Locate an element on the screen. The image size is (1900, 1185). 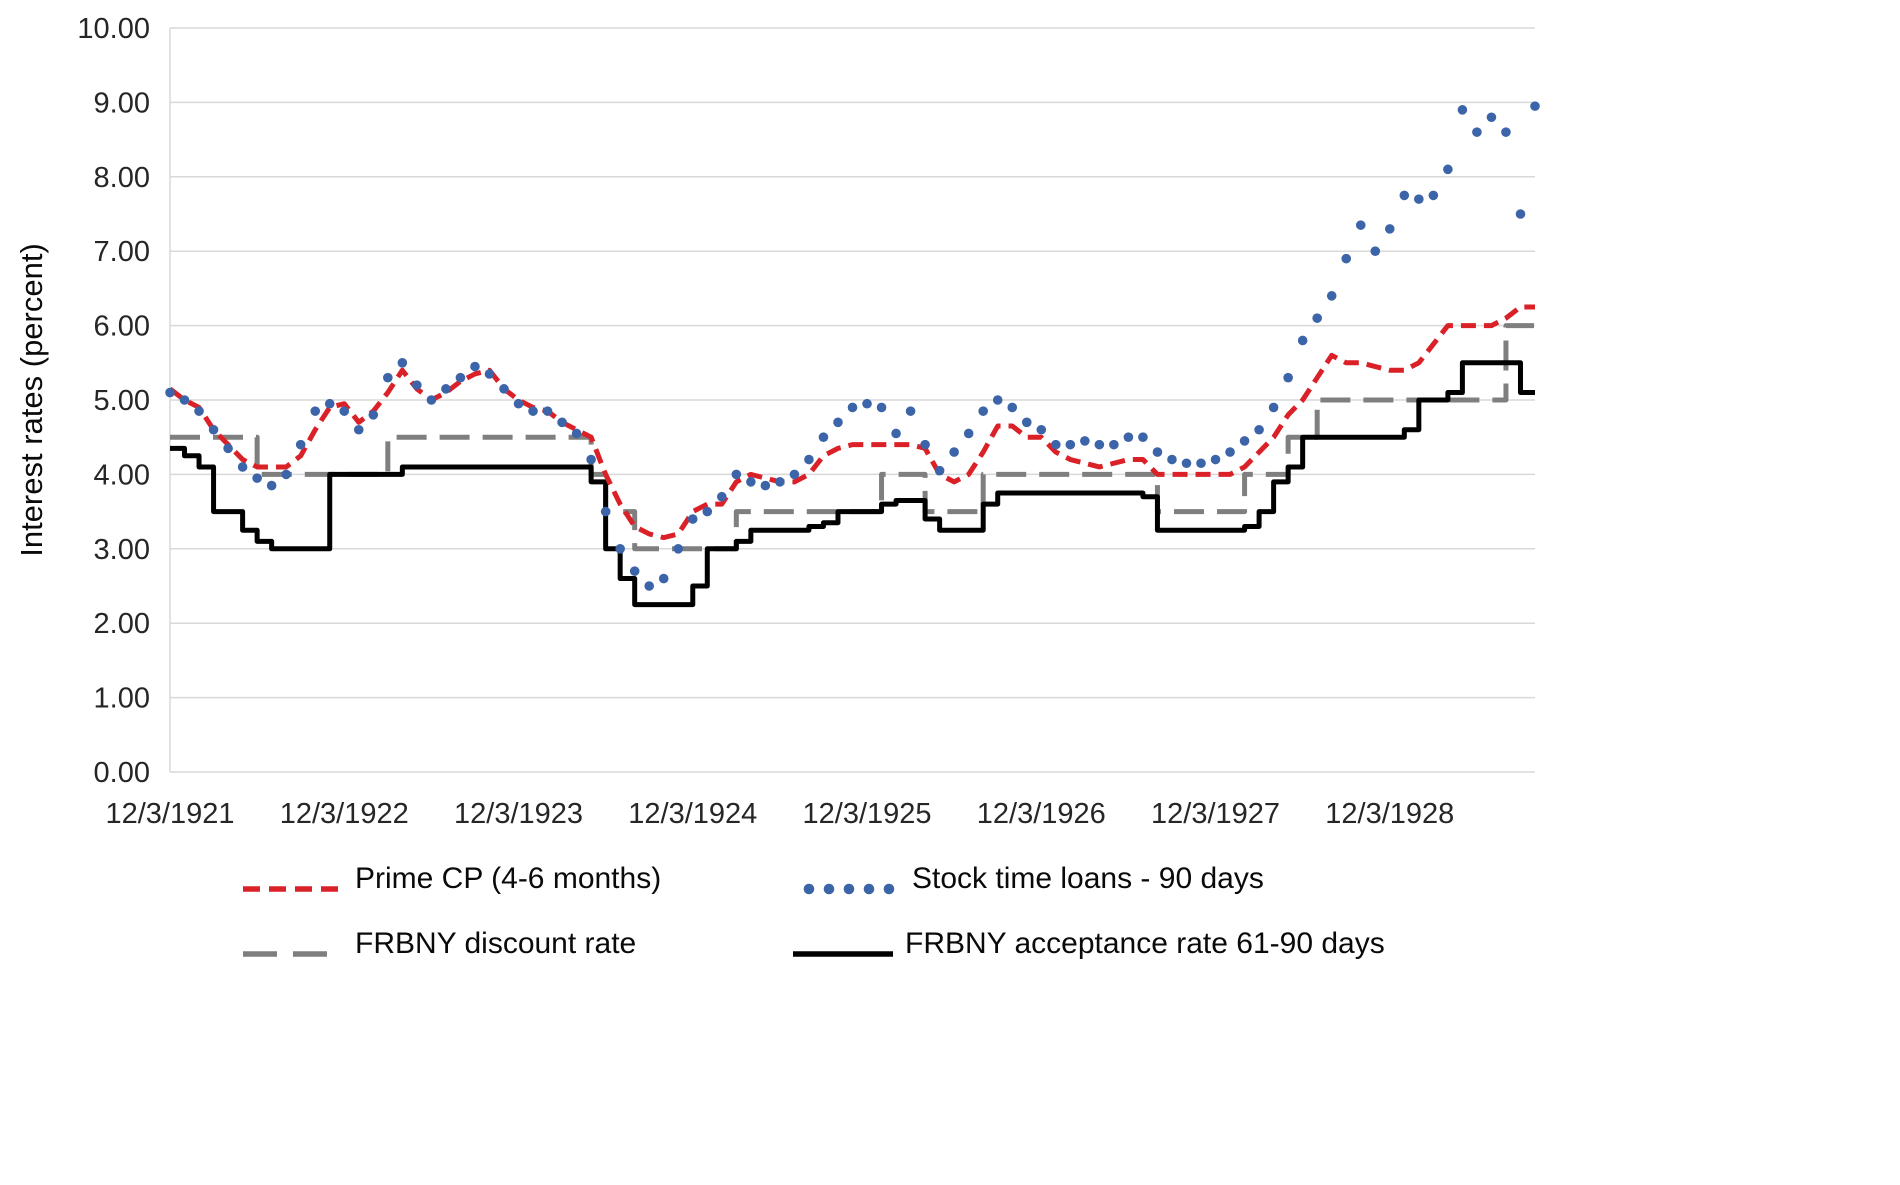
y-tick-label: 8.00 is located at coordinates (122, 178).